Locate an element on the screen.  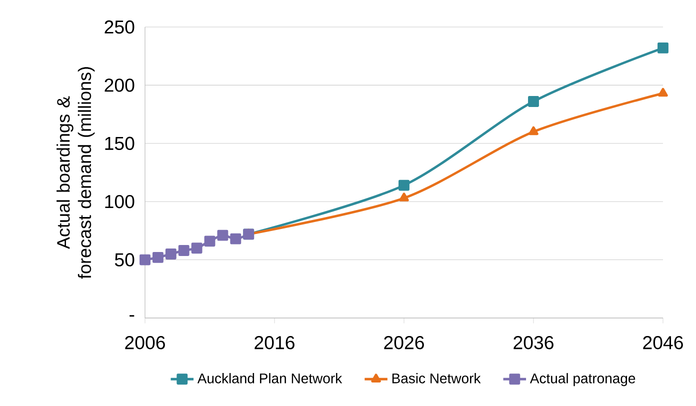
y-tick-label: 50 is located at coordinates (124, 259).